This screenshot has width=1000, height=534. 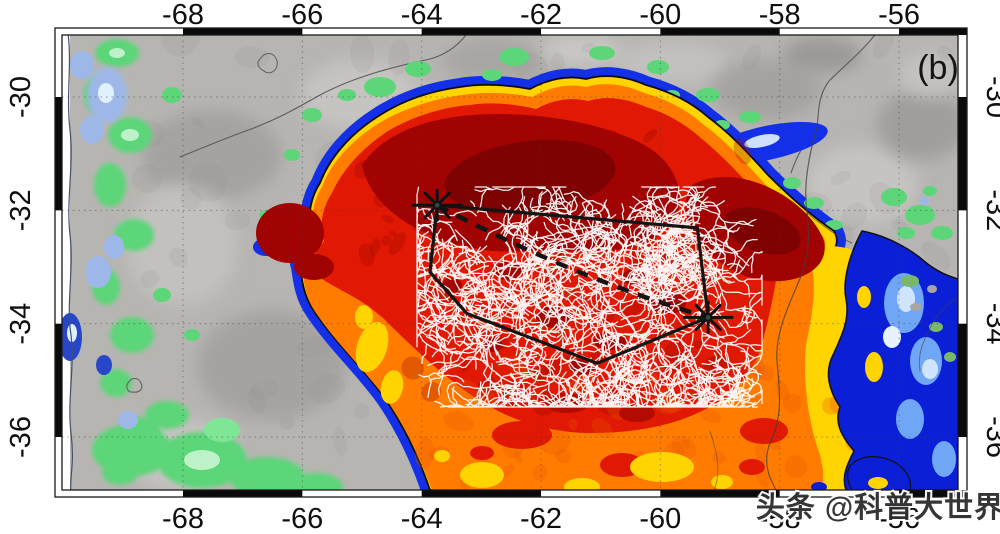 What do you see at coordinates (990, 437) in the screenshot?
I see `lat-tick-label-right: -36` at bounding box center [990, 437].